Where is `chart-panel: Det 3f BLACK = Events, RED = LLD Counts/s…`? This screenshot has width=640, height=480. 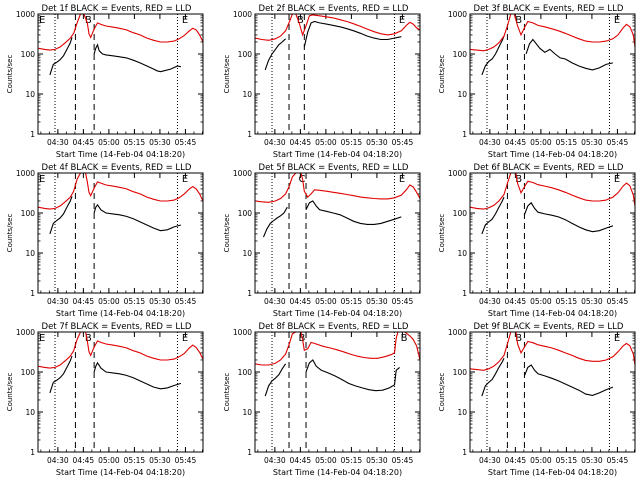 chart-panel: Det 3f BLACK = Events, RED = LLD Counts/s… is located at coordinates (537, 81).